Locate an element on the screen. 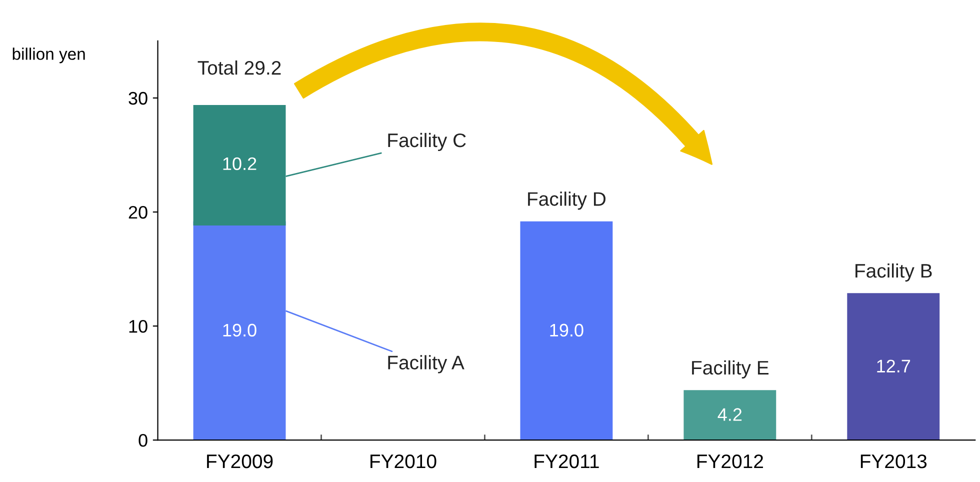 The width and height of the screenshot is (980, 482). data-label: 12.7 is located at coordinates (893, 366).